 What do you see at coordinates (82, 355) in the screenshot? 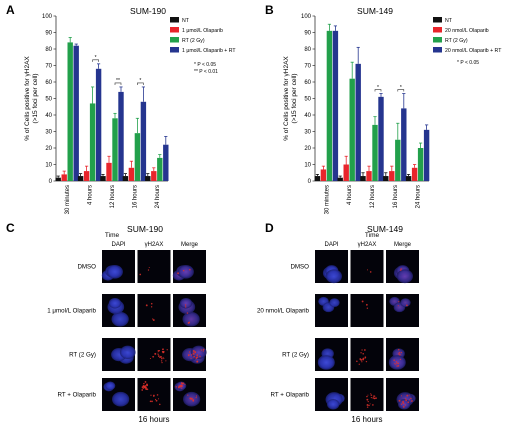
I see `grid-row-label: RT (2 Gy)` at bounding box center [82, 355].